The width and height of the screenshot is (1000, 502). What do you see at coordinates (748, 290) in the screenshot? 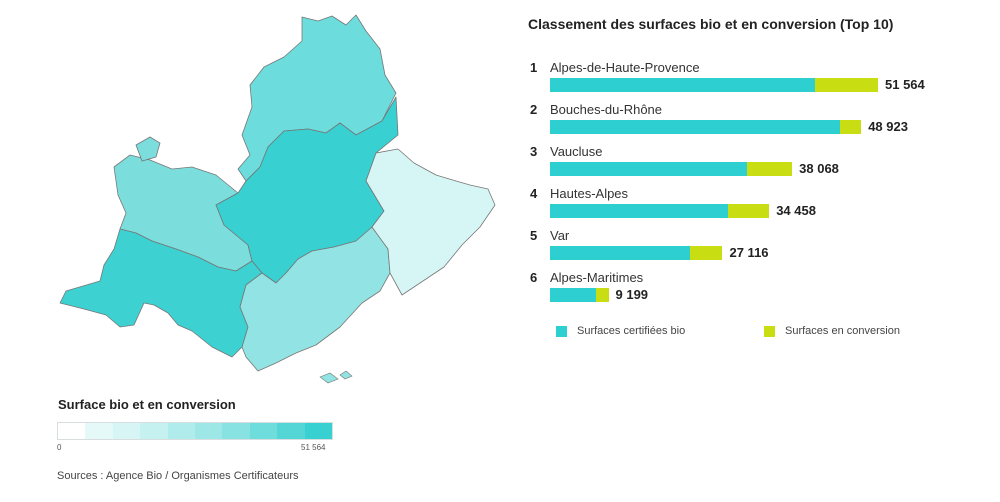
I see `rank-row: 6 Alpes-Maritimes 9 199` at bounding box center [748, 290].